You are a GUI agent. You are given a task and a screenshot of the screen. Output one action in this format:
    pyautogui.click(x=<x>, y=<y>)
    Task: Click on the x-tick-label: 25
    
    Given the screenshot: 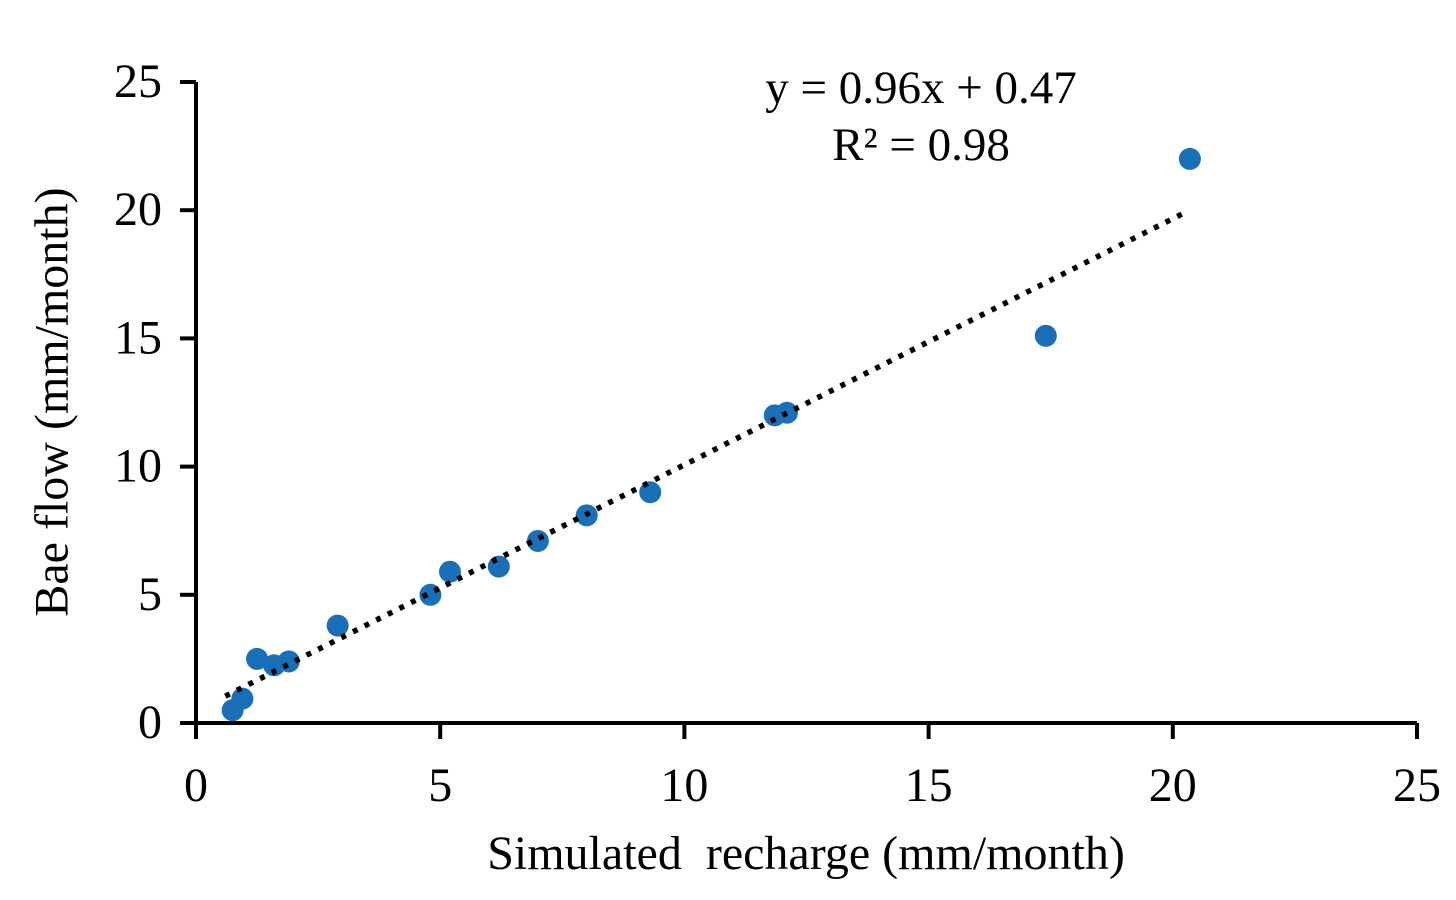 What is the action you would take?
    pyautogui.click(x=1417, y=785)
    